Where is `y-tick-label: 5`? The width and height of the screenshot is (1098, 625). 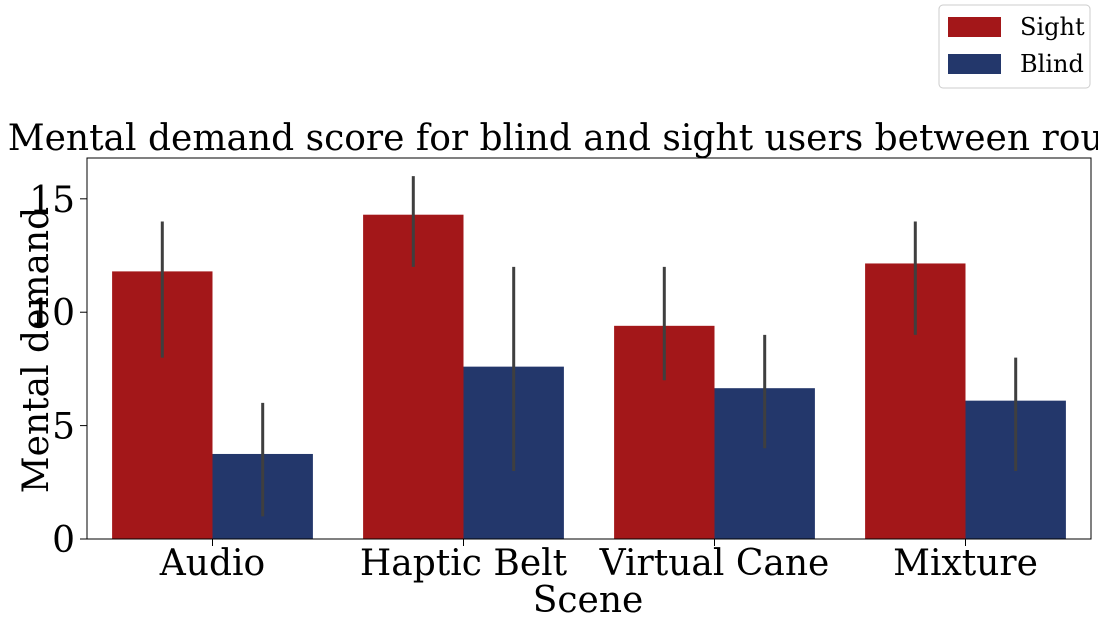
y-tick-label: 5 is located at coordinates (63, 427).